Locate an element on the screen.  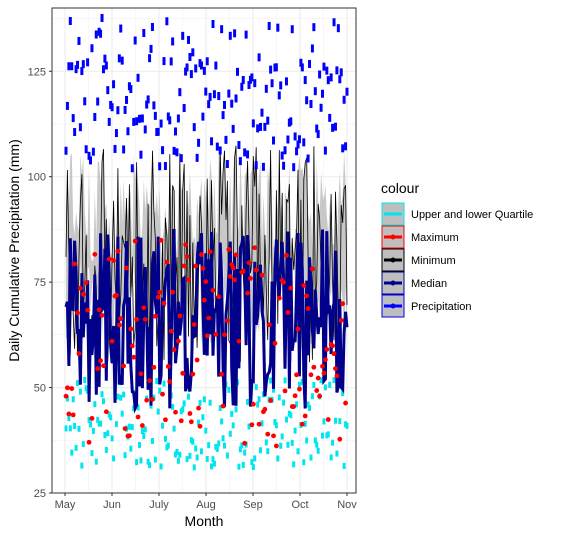
legend-label: Median is located at coordinates (429, 284).